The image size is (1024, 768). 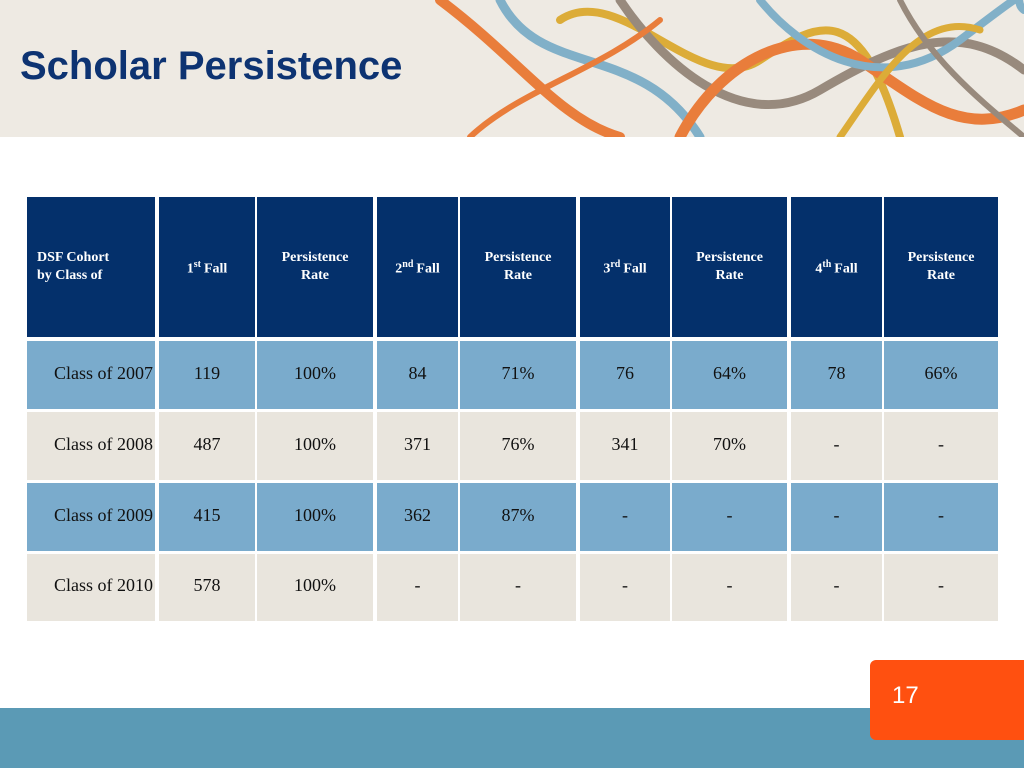 I want to click on table-cell: 487, so click(x=207, y=446).